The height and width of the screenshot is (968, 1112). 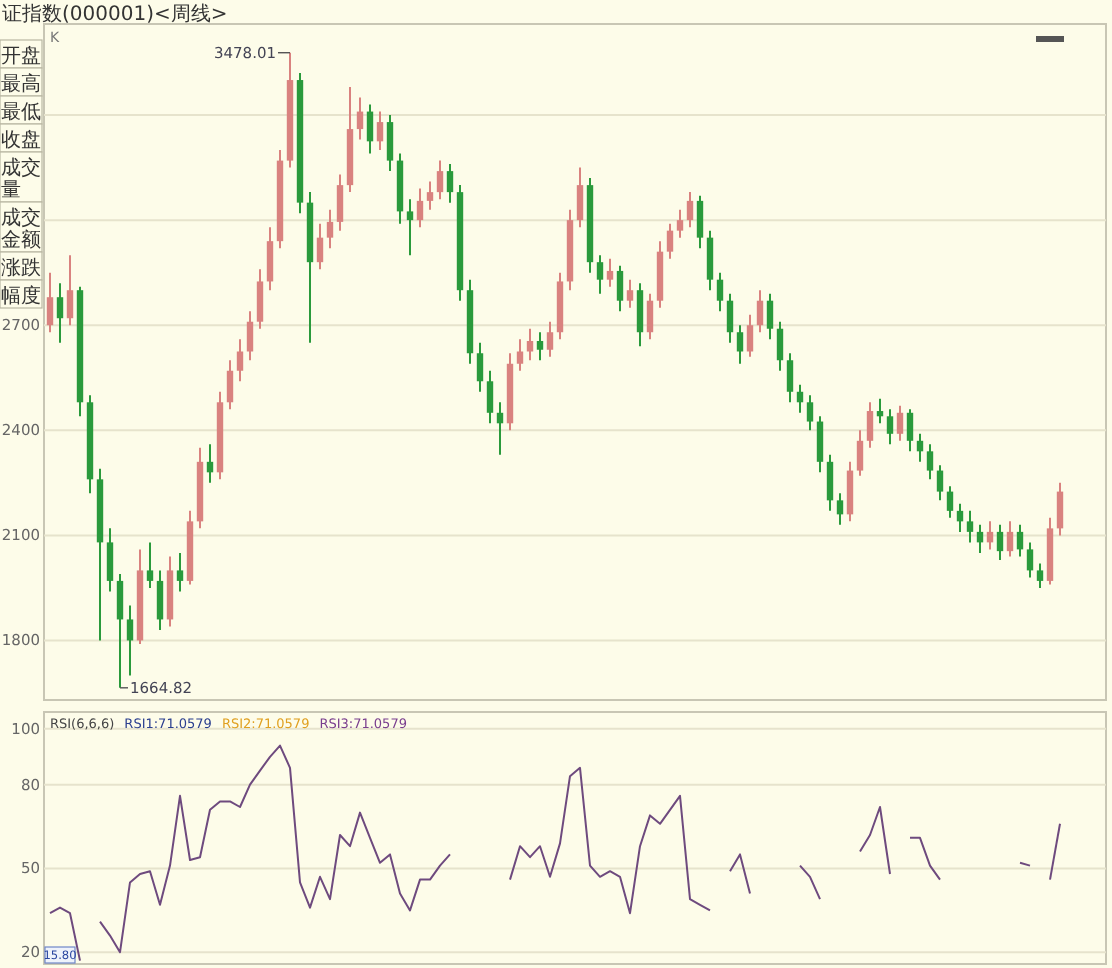 I want to click on text: 最低, so click(x=21, y=113).